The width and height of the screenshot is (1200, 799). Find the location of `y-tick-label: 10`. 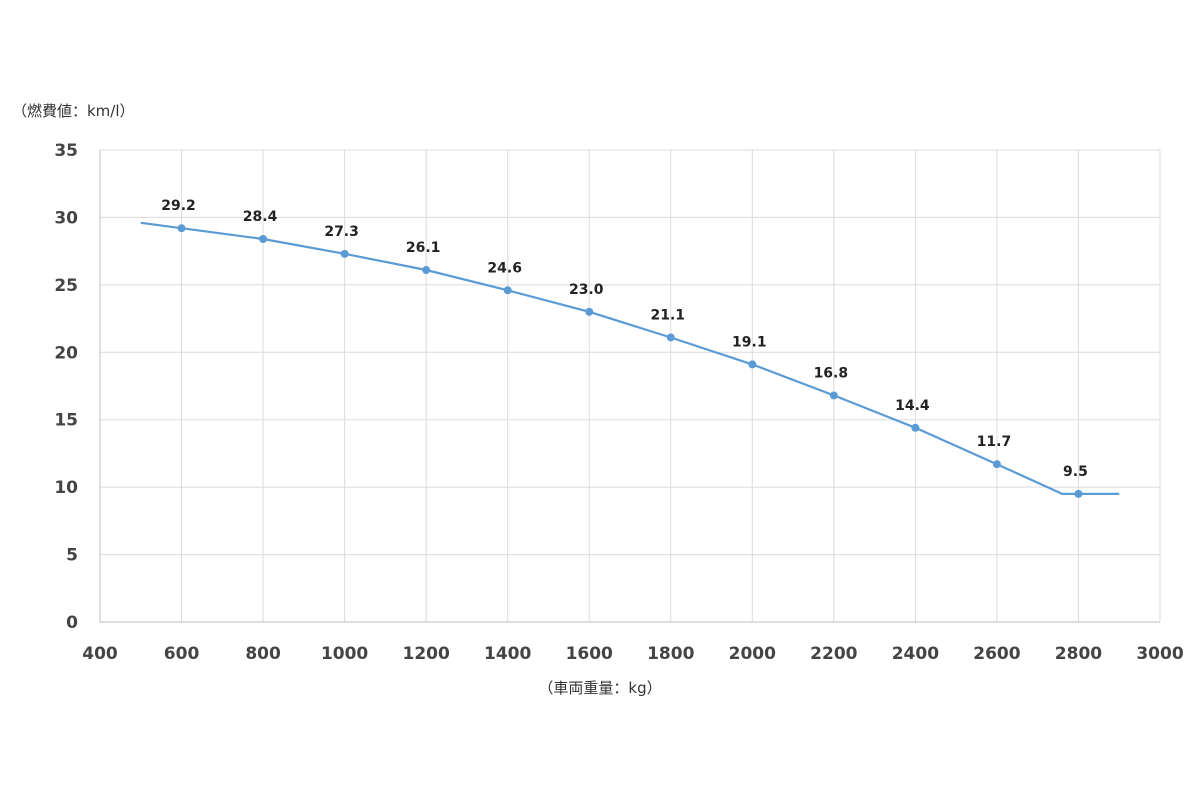

y-tick-label: 10 is located at coordinates (66, 488).